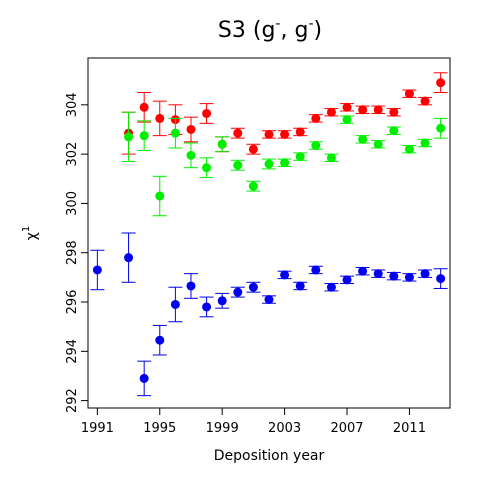  I want to click on y-tick-label: 302, so click(72, 154).